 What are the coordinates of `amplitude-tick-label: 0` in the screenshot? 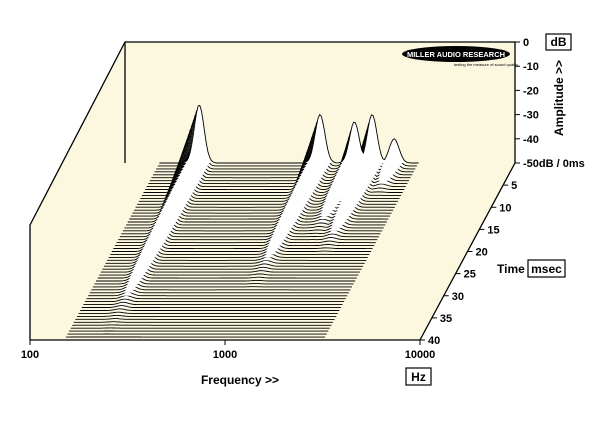 It's located at (526, 43).